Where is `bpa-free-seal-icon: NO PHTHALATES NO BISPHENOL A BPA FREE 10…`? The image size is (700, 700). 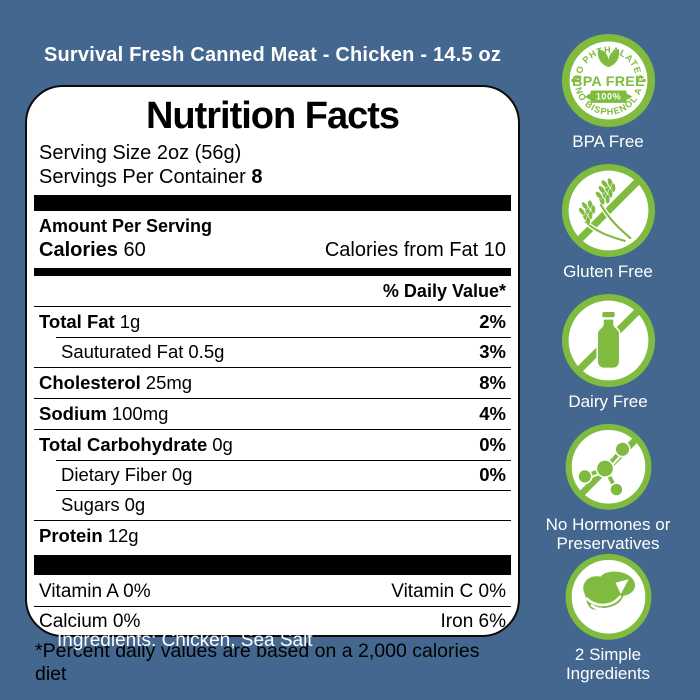
bpa-free-seal-icon: NO PHTHALATES NO BISPHENOL A BPA FREE 10… is located at coordinates (608, 80).